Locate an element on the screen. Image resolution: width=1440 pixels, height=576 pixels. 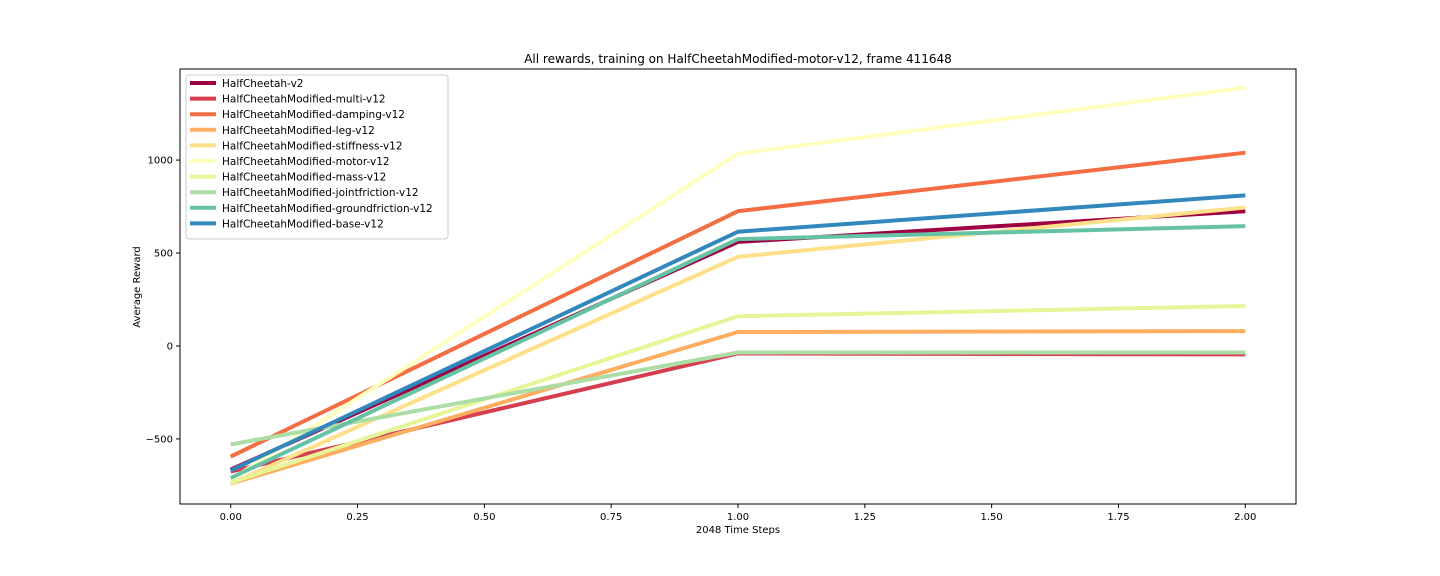
x-tick-label: 0.75 is located at coordinates (611, 517).